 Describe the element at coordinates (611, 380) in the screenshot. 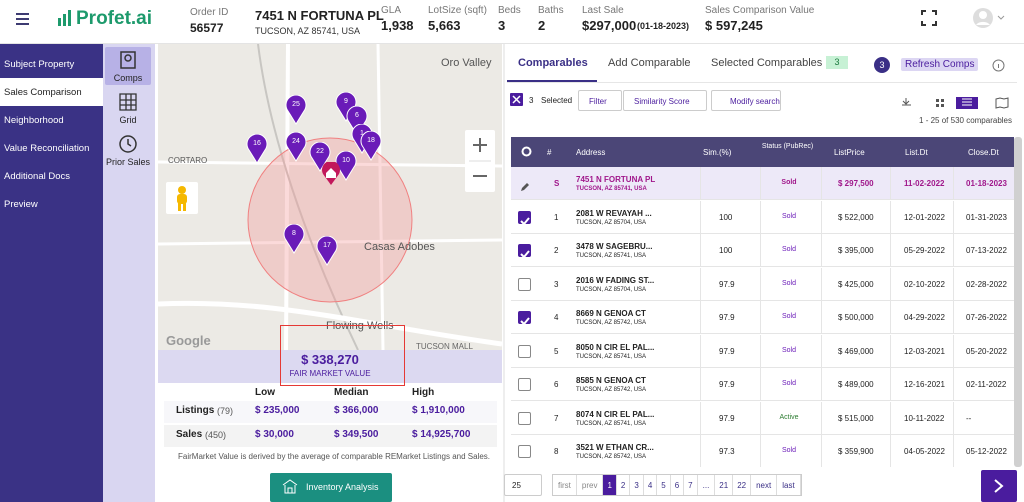

I see `row-address: 8585 N GENOA CT` at that location.